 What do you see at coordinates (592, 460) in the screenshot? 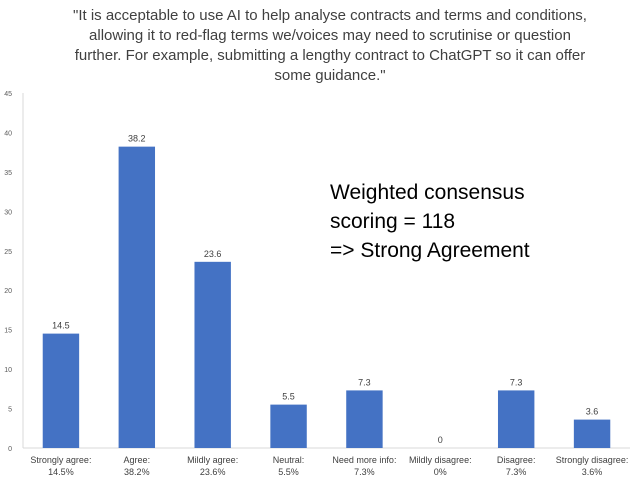
I see `category-label: Strongly disagree:` at bounding box center [592, 460].